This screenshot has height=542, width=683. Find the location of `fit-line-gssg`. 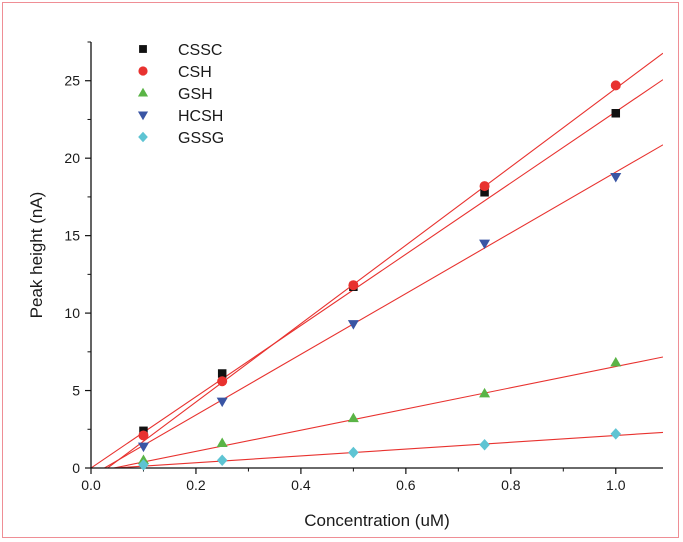

fit-line-gssg is located at coordinates (384, 449).